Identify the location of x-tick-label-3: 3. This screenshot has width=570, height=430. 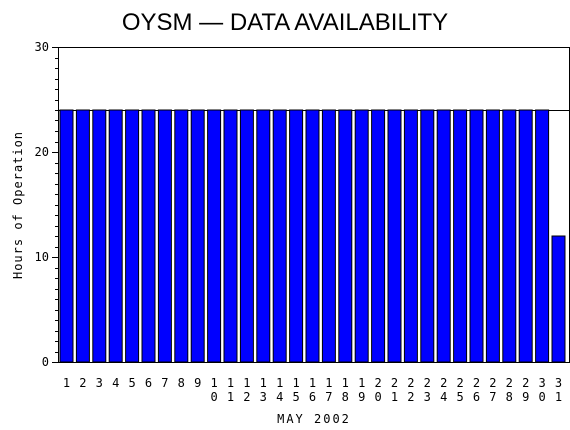
(99, 383).